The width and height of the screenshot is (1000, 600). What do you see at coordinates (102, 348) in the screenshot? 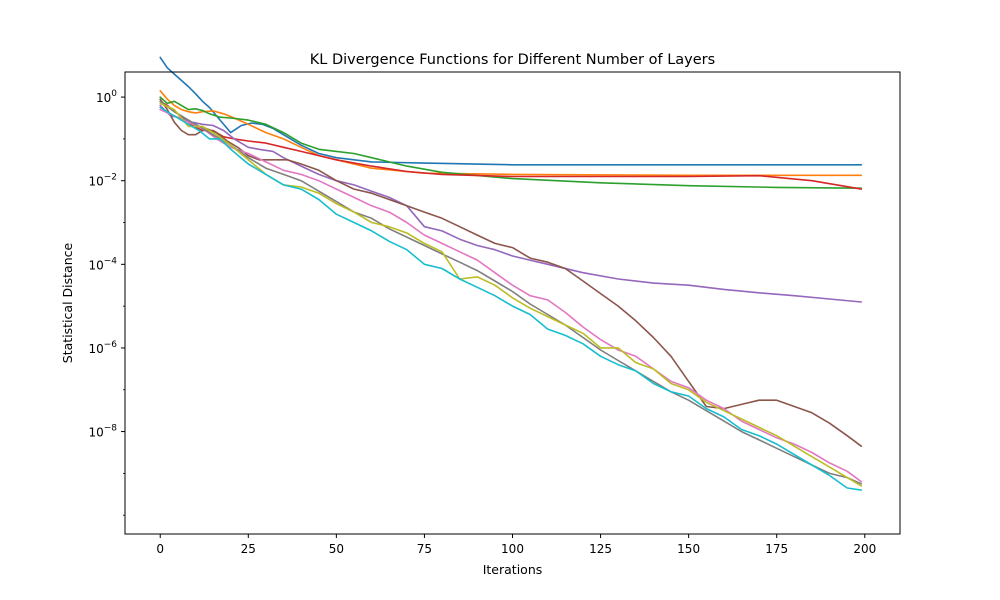
I see `y-tick-label: 10⁻⁶` at bounding box center [102, 348].